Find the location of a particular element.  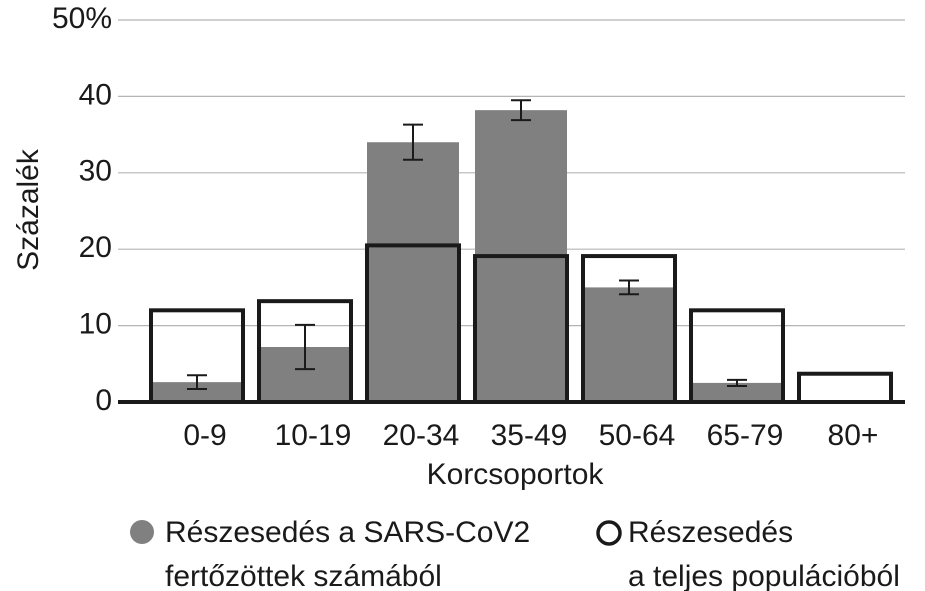

x-tick-label: 65-79 is located at coordinates (745, 435).